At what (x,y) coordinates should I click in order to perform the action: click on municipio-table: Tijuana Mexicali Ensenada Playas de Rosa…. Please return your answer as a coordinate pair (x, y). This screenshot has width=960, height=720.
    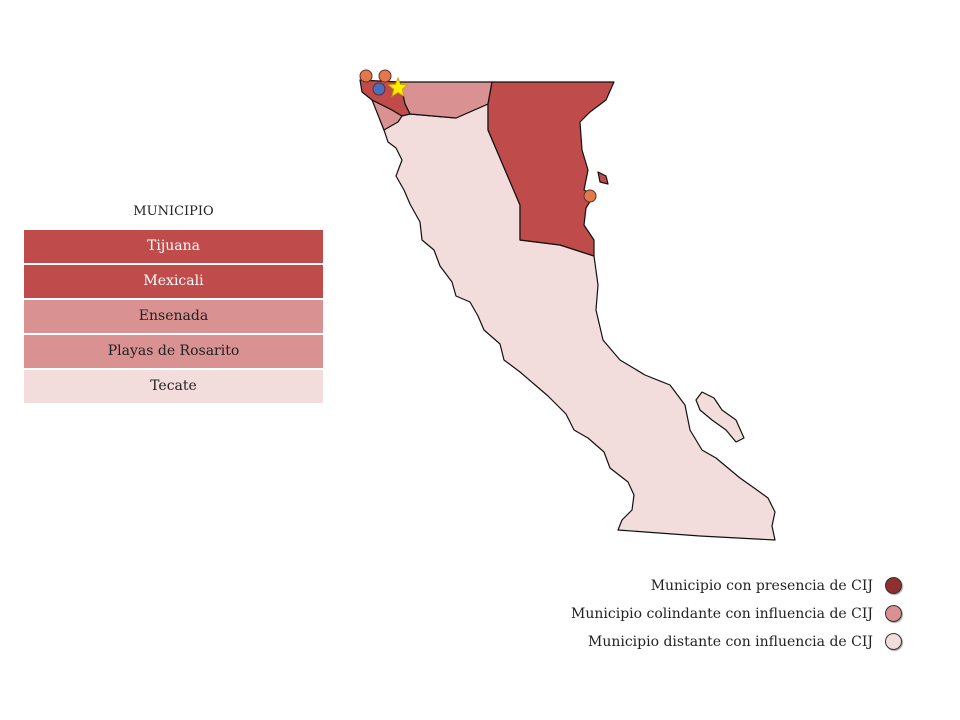
    Looking at the image, I should click on (173, 317).